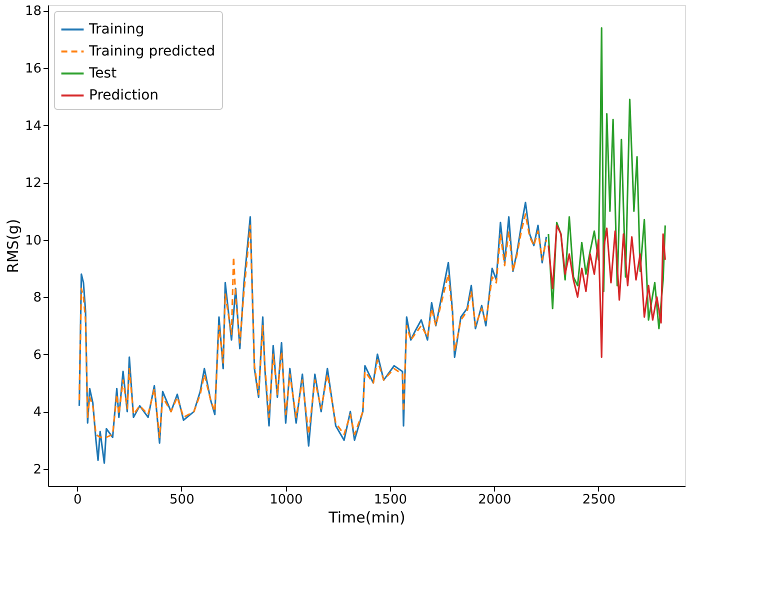 The height and width of the screenshot is (605, 782). What do you see at coordinates (33, 184) in the screenshot?
I see `y-tick-label: 12` at bounding box center [33, 184].